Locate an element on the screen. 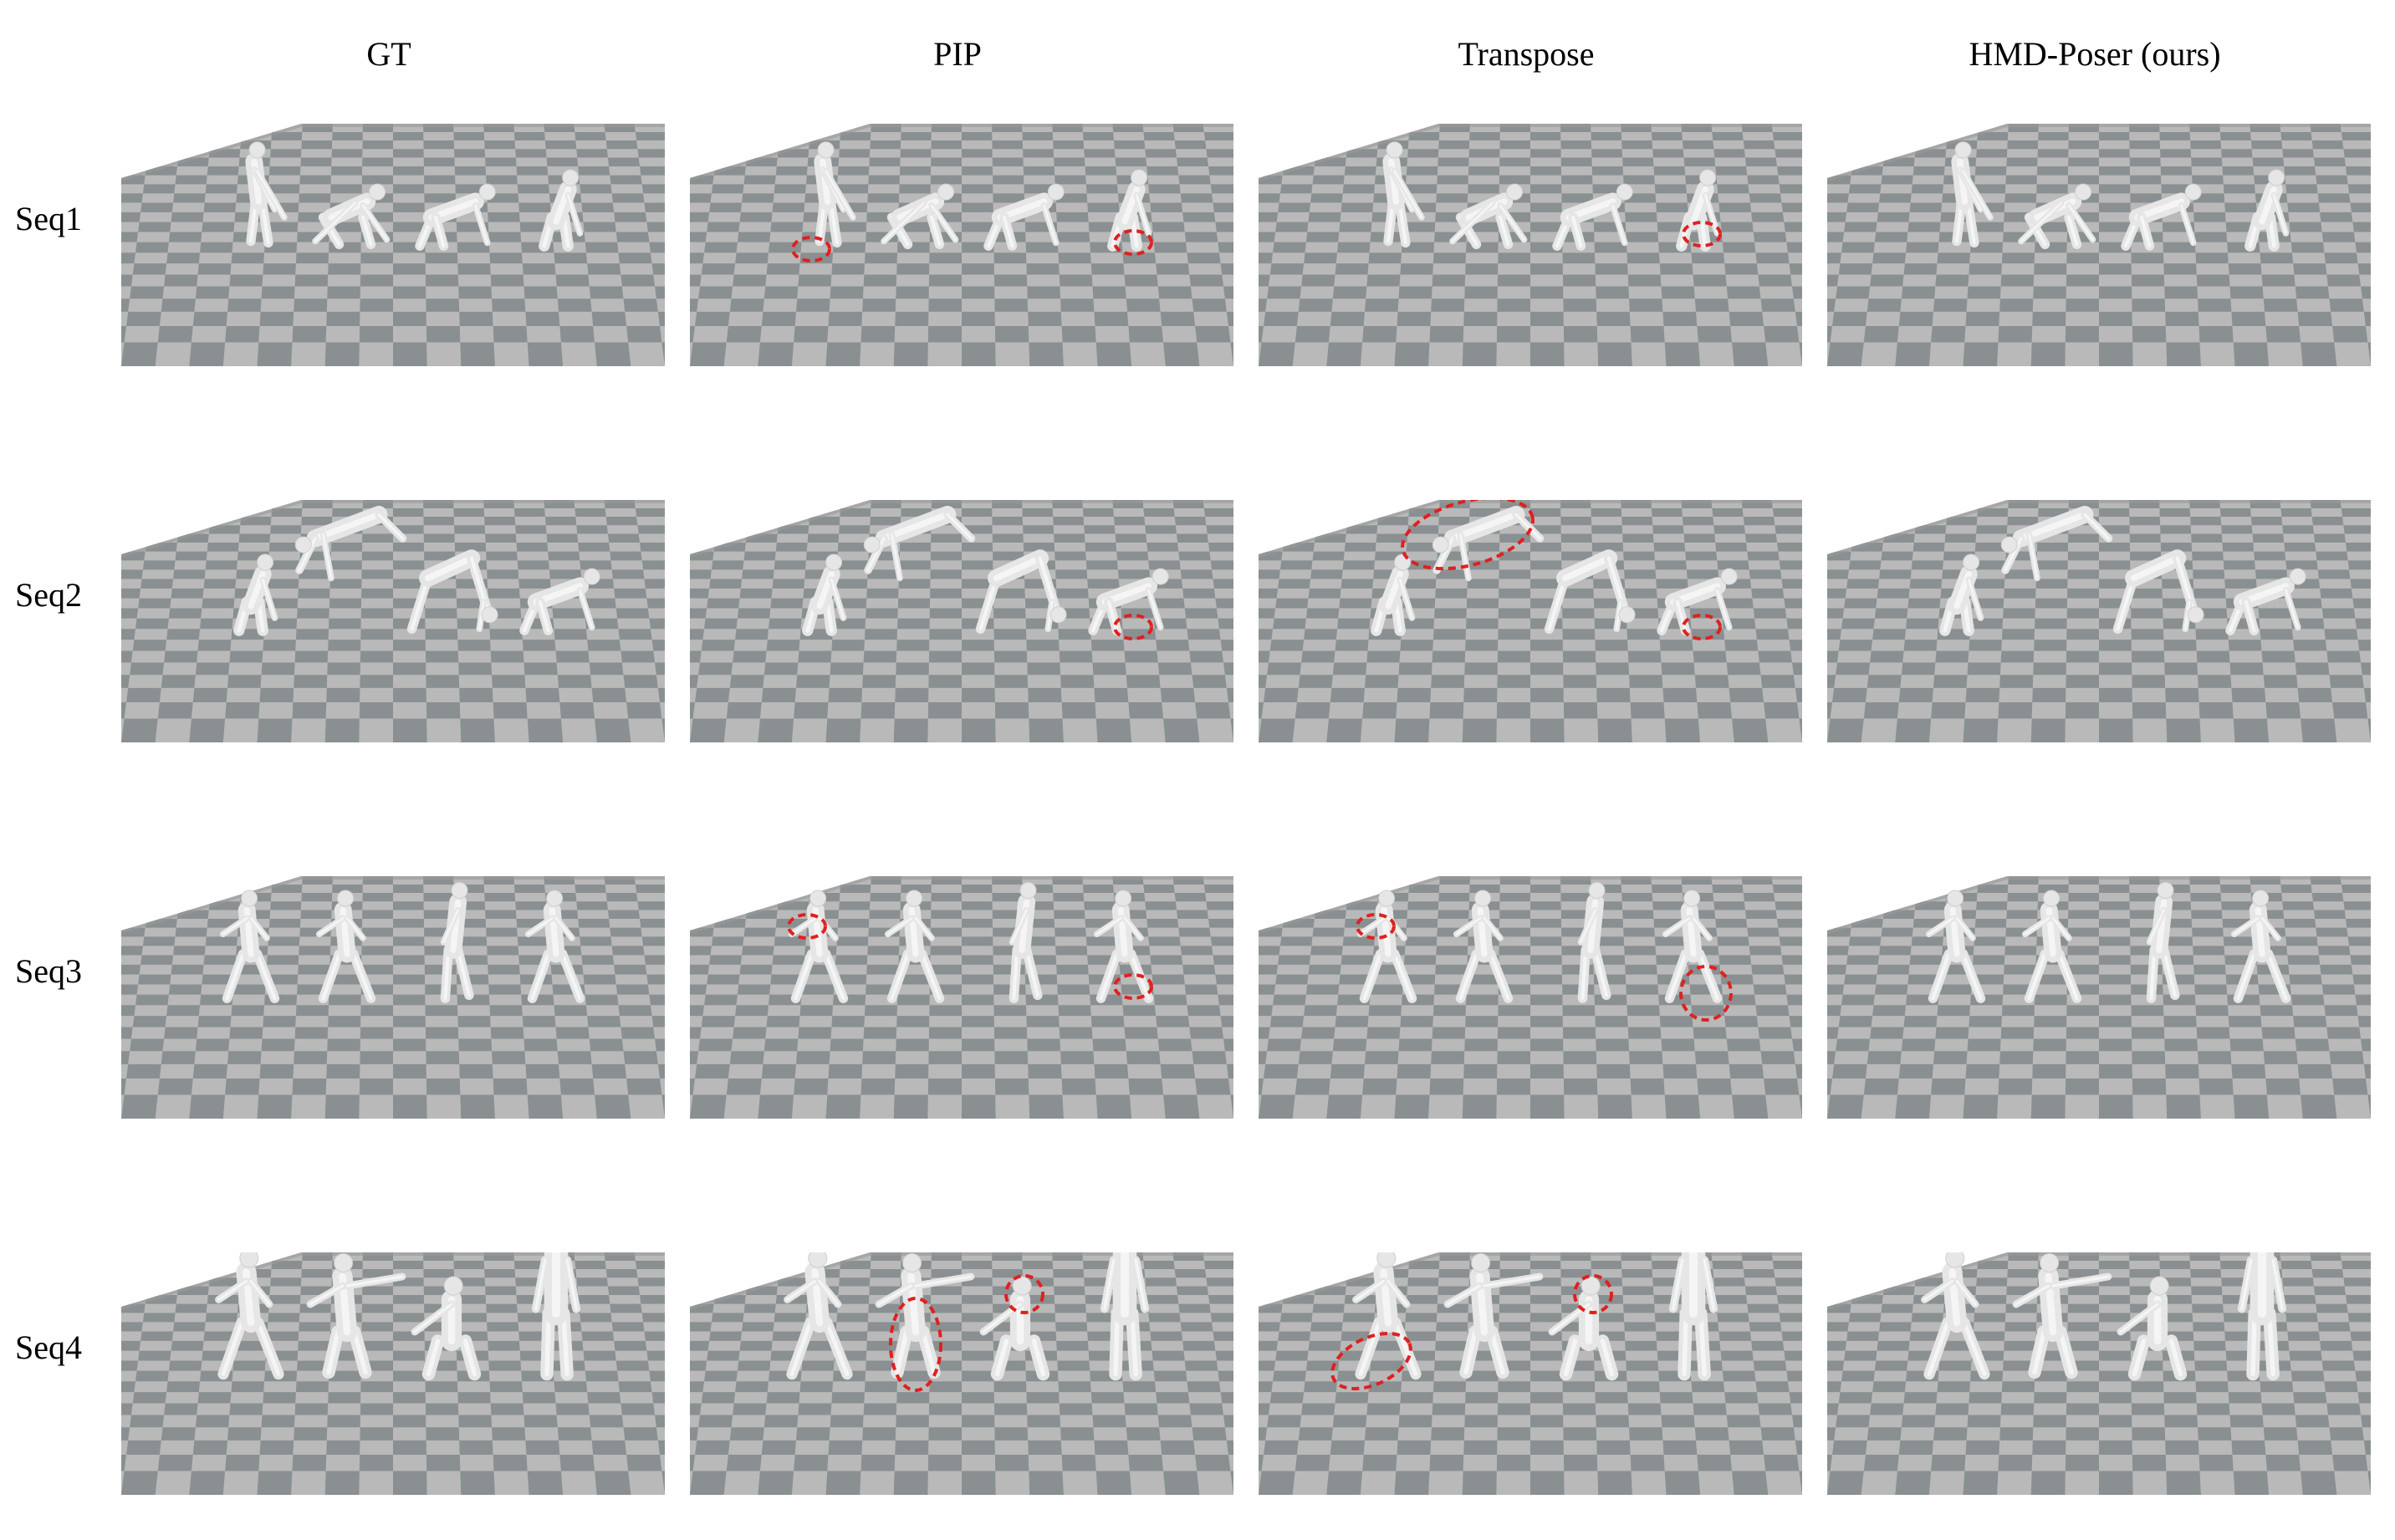 This screenshot has height=1540, width=2395. panel-seq2-col3 is located at coordinates (2099, 621).